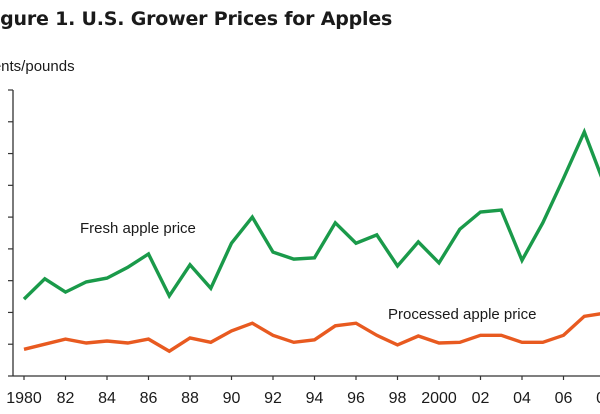  I want to click on x-tick-label: 04, so click(522, 398).